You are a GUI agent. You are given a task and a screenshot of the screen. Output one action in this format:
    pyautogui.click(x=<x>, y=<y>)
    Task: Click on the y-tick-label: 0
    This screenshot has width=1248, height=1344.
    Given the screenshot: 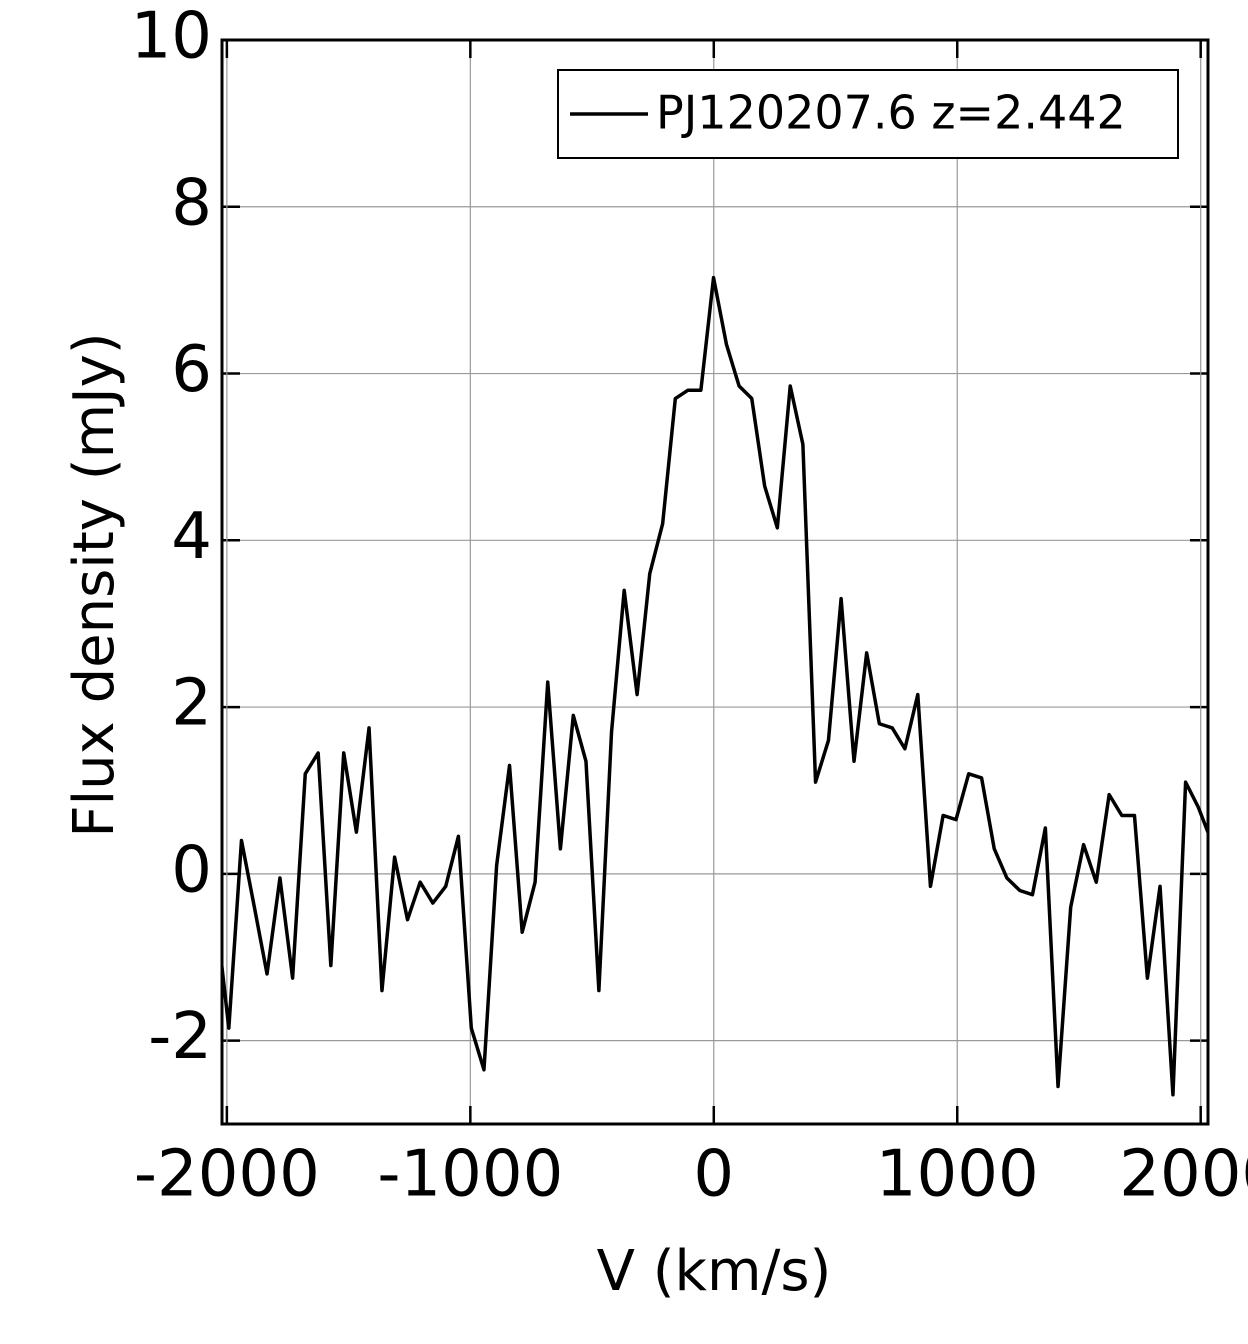 What is the action you would take?
    pyautogui.click(x=191, y=870)
    